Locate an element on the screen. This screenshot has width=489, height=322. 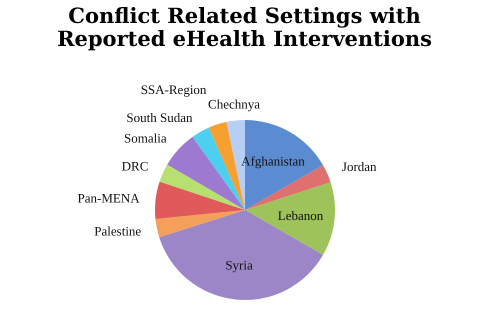
slice-label: Palestine is located at coordinates (118, 230).